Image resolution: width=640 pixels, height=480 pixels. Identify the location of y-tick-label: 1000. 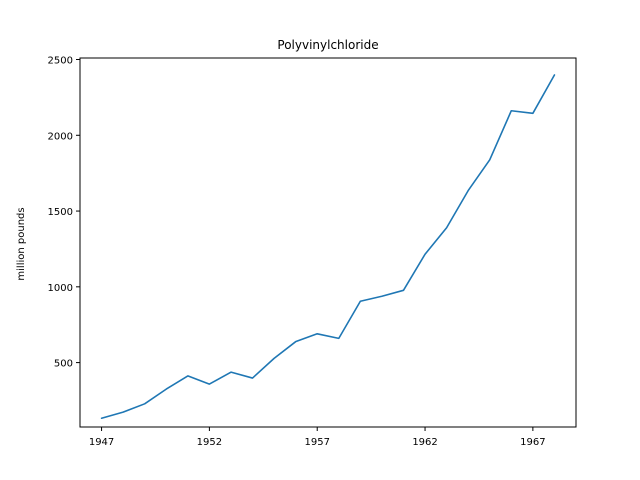
(60, 288).